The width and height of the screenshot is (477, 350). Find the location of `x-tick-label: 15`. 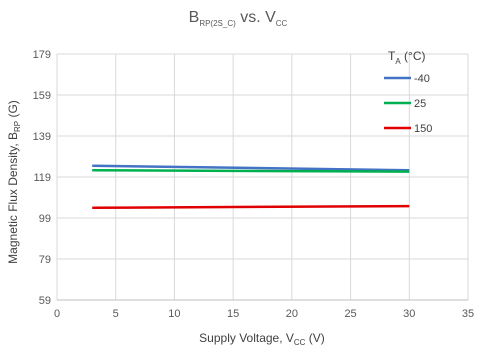

x-tick-label: 15 is located at coordinates (233, 314).